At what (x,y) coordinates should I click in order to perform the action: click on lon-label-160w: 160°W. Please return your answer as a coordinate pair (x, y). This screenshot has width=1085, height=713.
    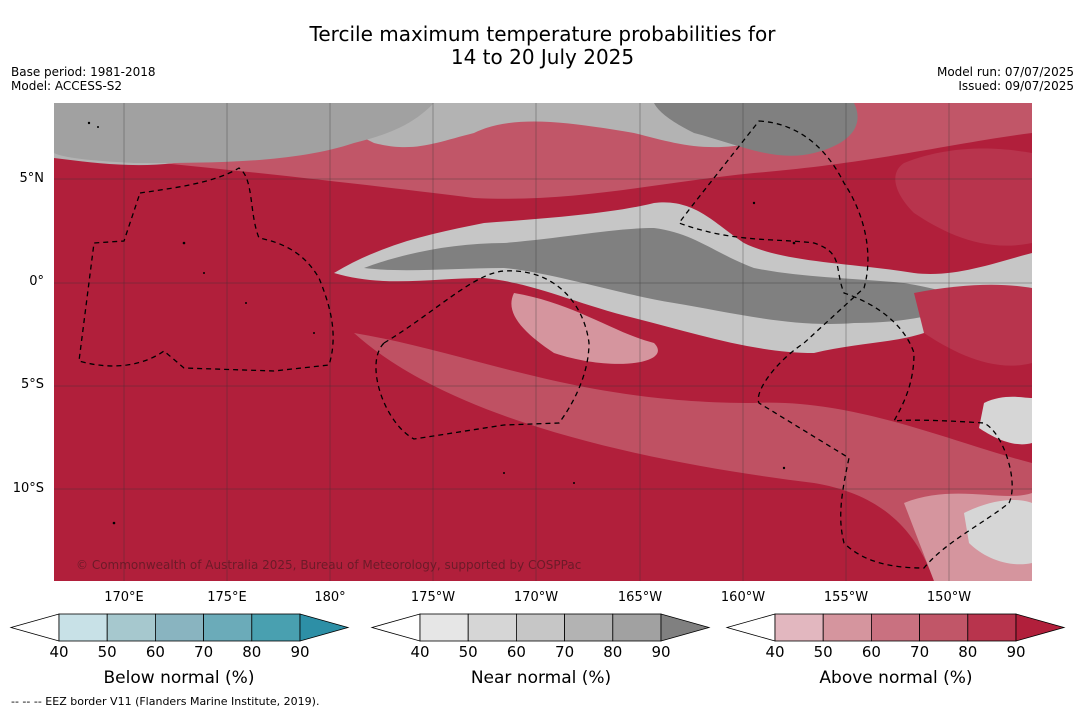
    Looking at the image, I should click on (743, 597).